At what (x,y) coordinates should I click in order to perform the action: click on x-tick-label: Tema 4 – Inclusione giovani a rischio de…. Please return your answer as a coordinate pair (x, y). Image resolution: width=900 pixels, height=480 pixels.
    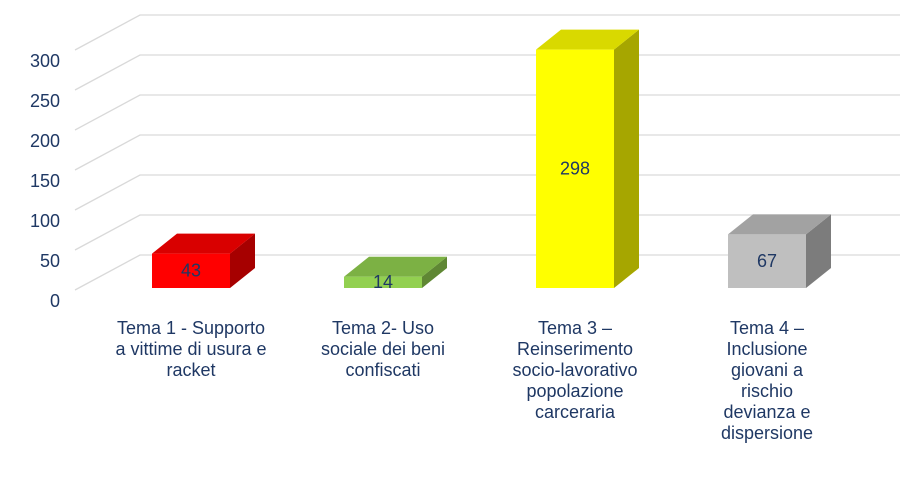
    Looking at the image, I should click on (767, 380).